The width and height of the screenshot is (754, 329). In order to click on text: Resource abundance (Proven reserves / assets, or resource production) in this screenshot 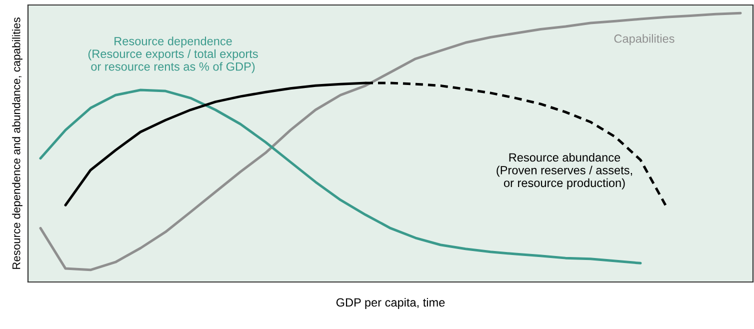, I will do `click(564, 171)`.